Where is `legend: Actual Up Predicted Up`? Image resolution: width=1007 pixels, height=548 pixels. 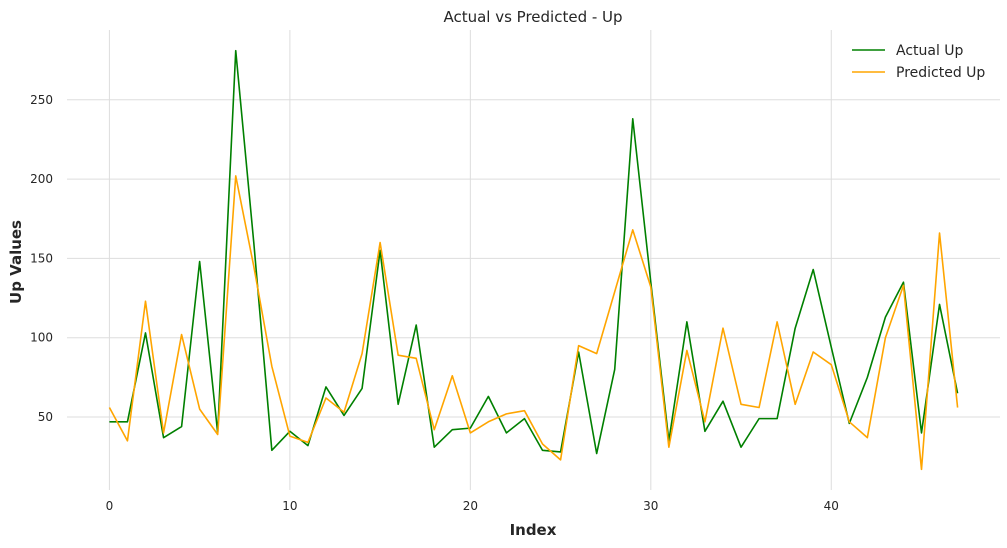 legend: Actual Up Predicted Up is located at coordinates (918, 62).